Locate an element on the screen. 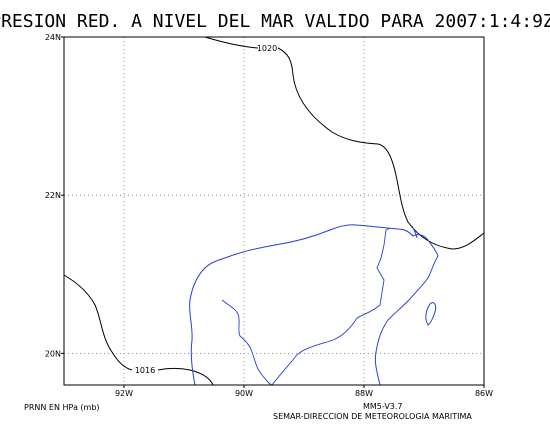  y-tick-labels: 24N 22N 20N is located at coordinates (54, 195).